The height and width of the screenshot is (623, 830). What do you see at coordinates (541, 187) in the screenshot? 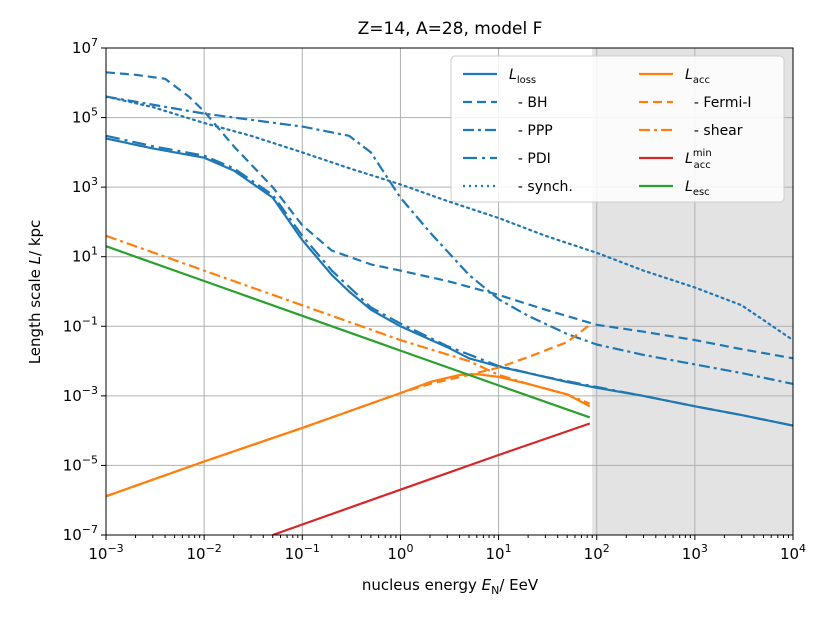
I see `legend-label-synch: - synch.` at bounding box center [541, 187].